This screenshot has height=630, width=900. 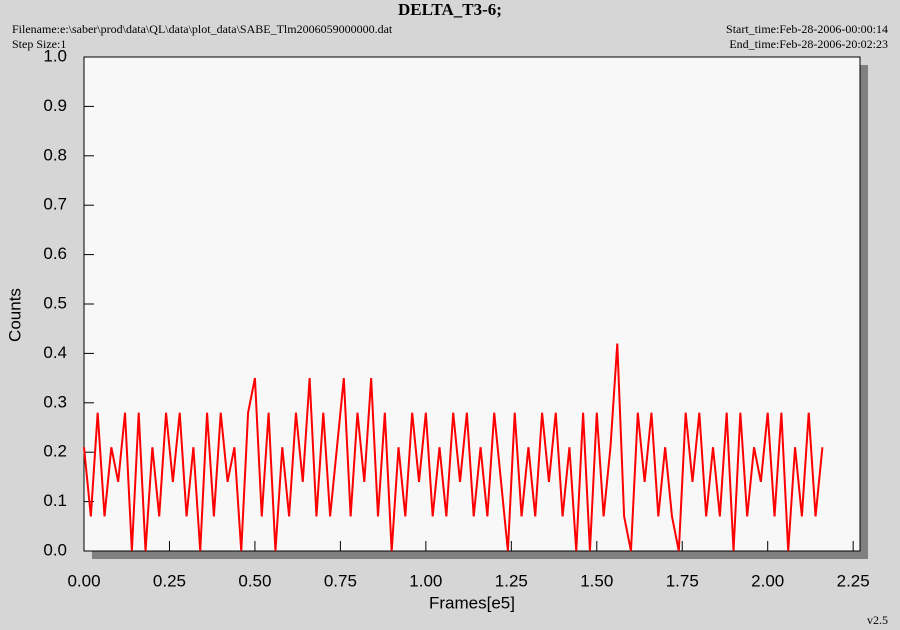 What do you see at coordinates (55, 253) in the screenshot?
I see `y-tick-label: 0.6` at bounding box center [55, 253].